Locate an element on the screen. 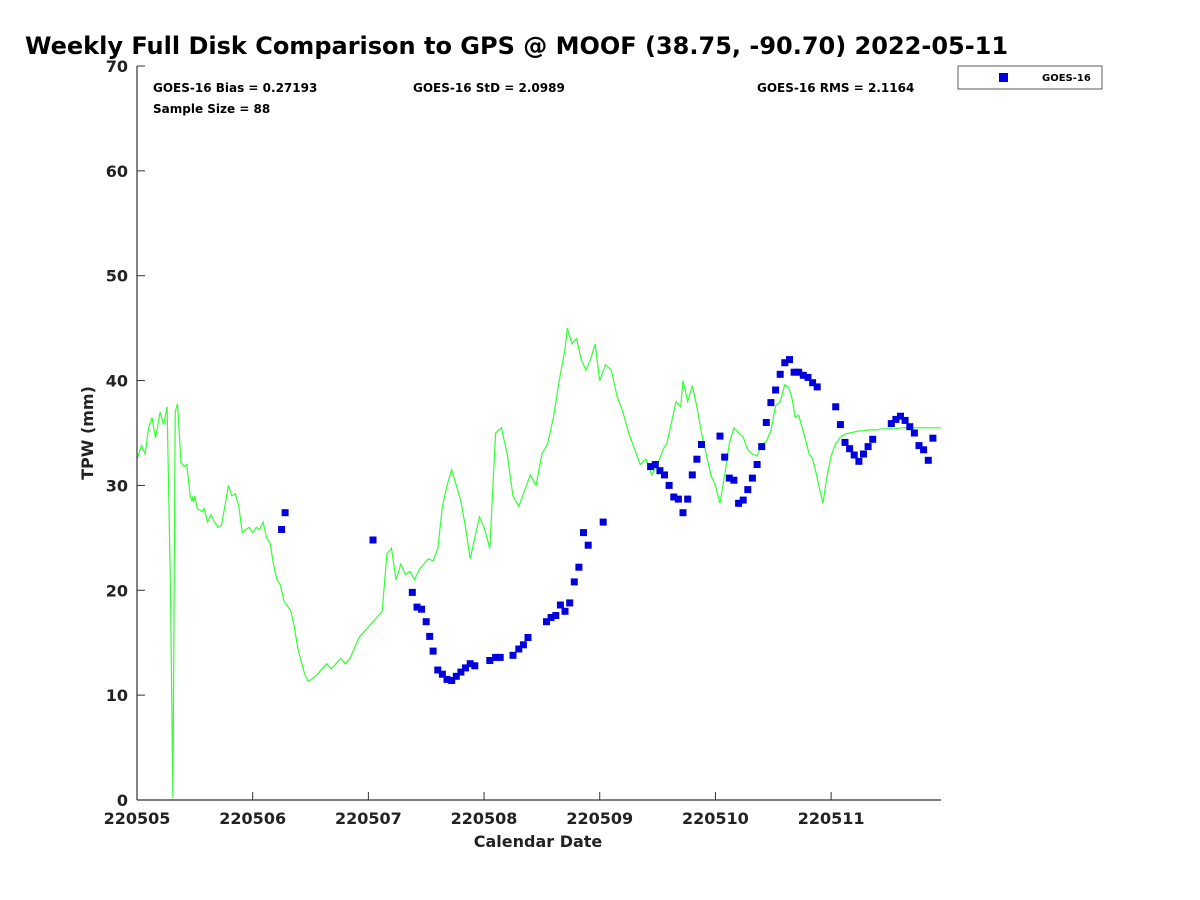  legend-box is located at coordinates (1030, 77).